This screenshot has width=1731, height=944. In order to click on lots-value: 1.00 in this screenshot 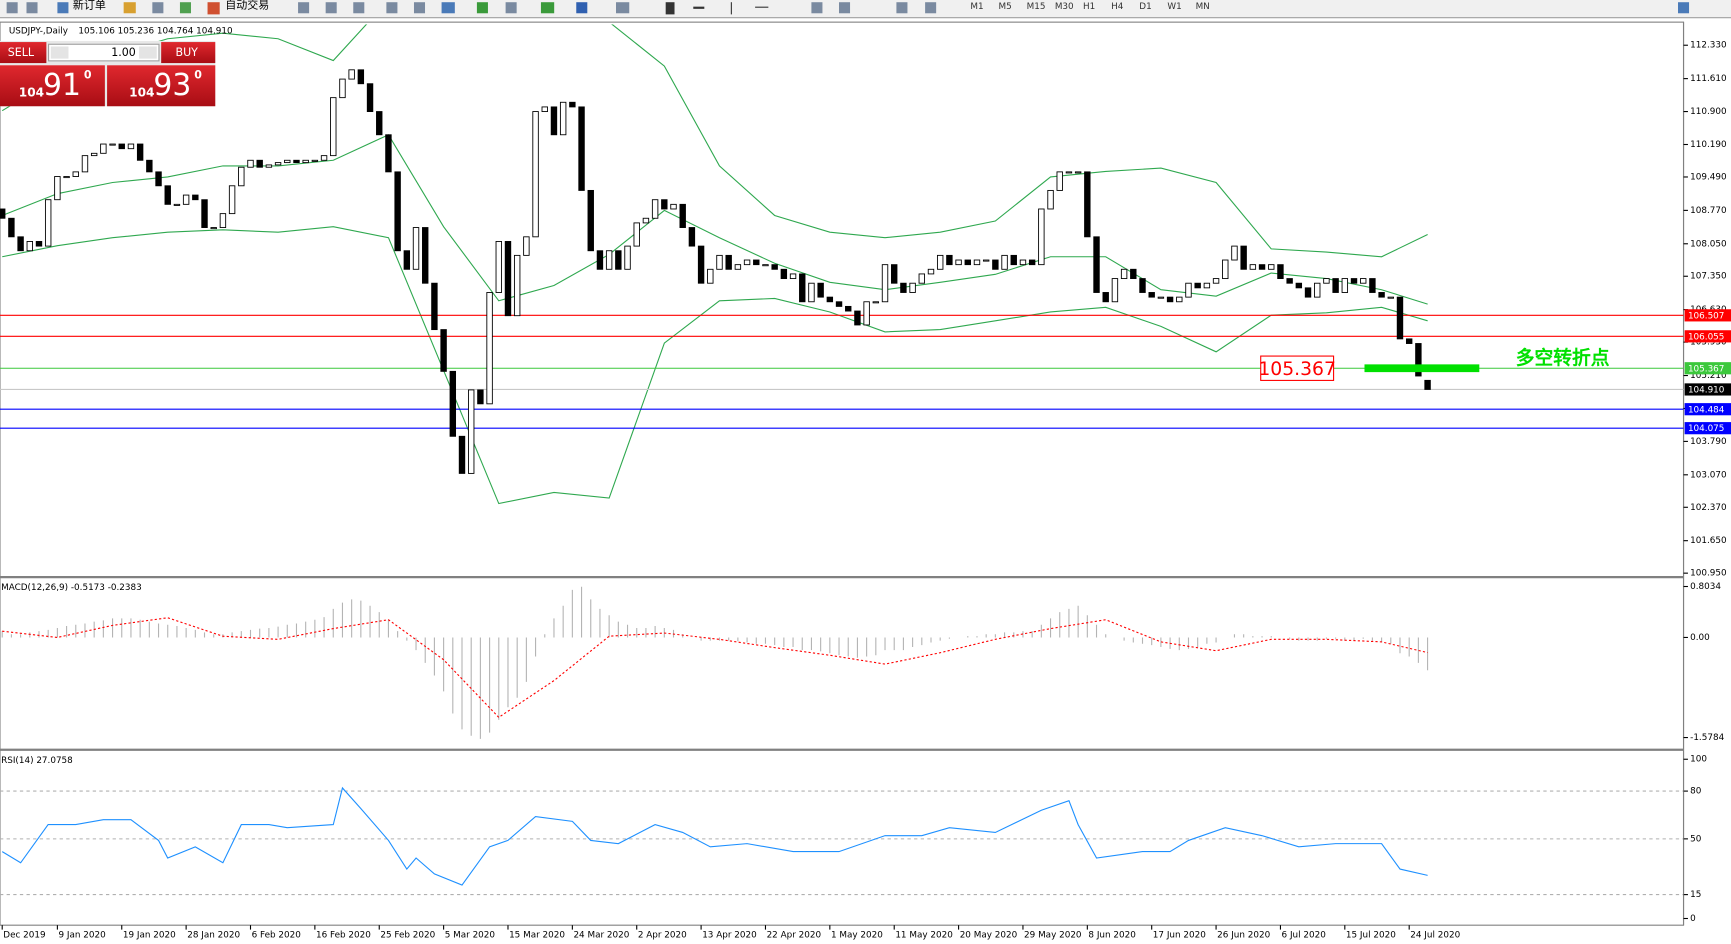, I will do `click(123, 52)`.